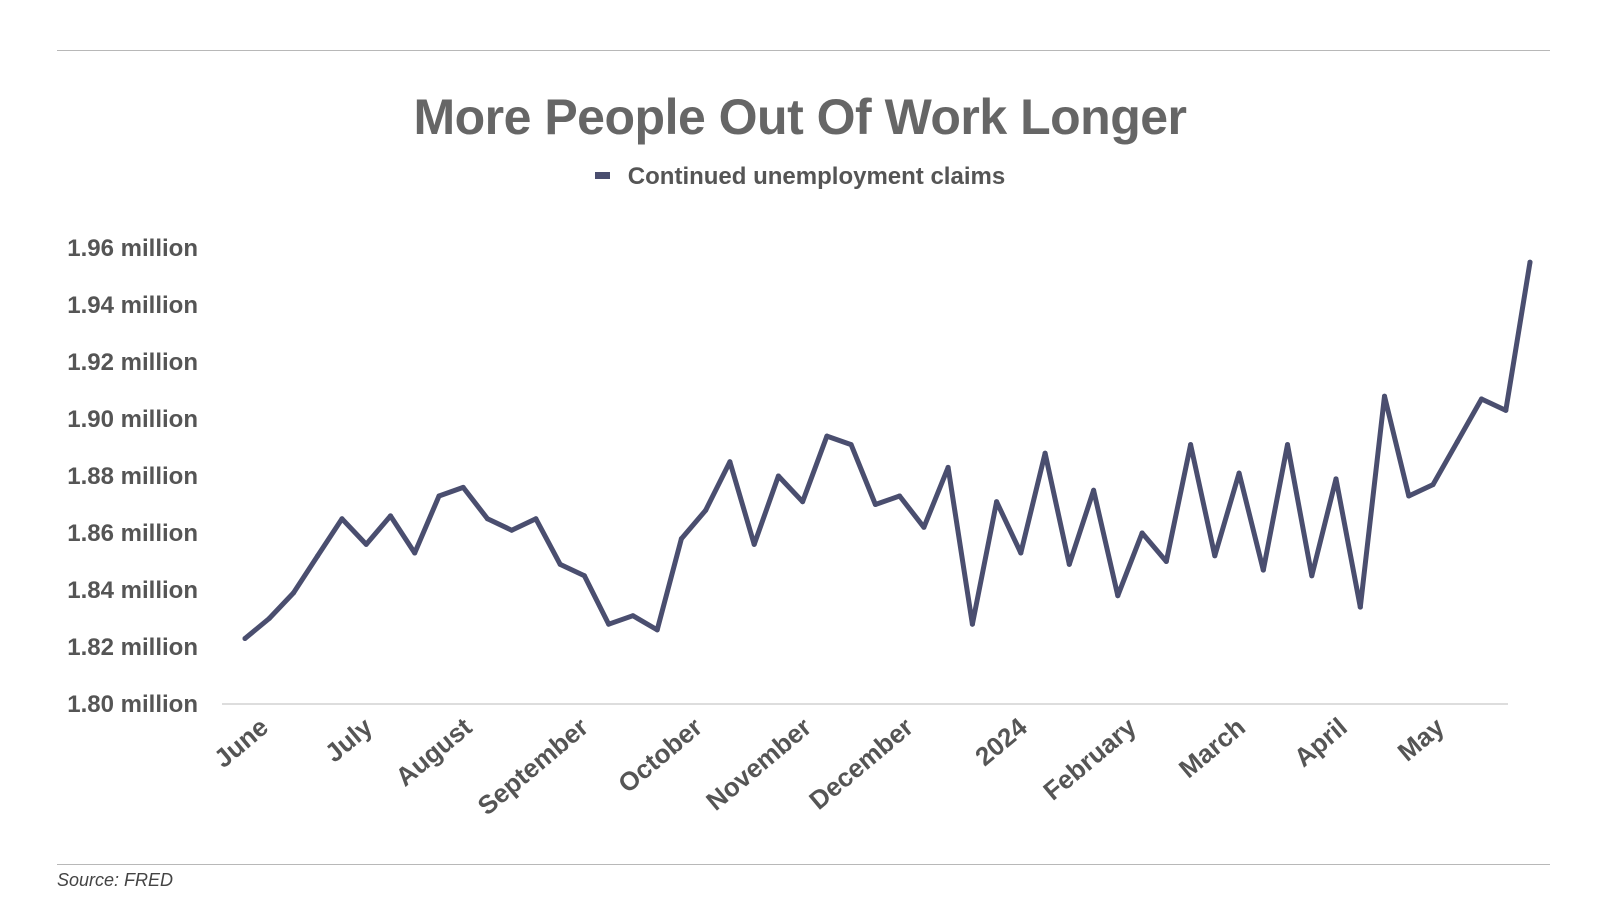 The image size is (1600, 900). What do you see at coordinates (132, 419) in the screenshot?
I see `y-tick-label: 1.90 million` at bounding box center [132, 419].